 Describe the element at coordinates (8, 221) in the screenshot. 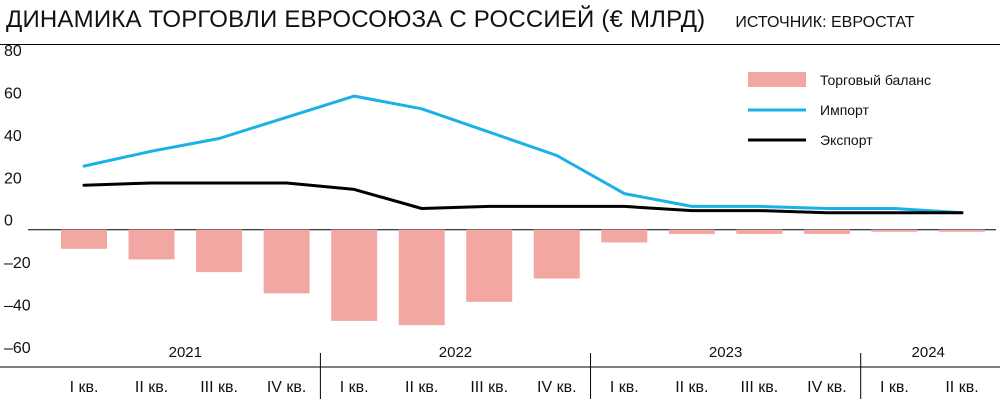

I see `y-tick-label: 0` at that location.